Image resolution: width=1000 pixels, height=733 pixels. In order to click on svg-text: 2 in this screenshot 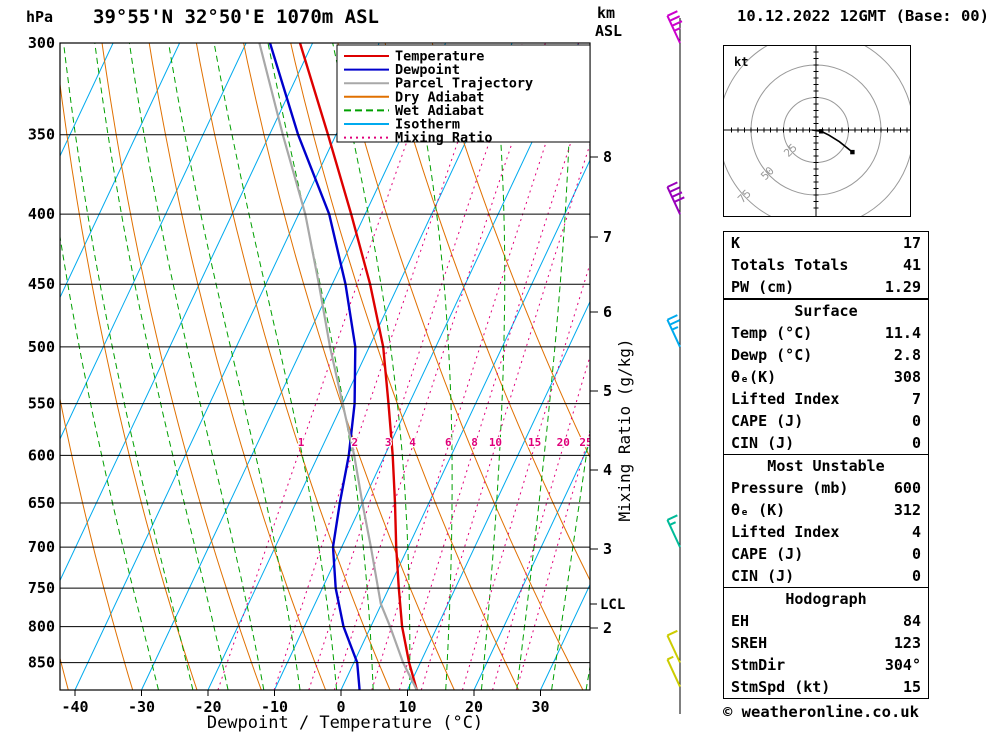, I will do `click(355, 442)`.